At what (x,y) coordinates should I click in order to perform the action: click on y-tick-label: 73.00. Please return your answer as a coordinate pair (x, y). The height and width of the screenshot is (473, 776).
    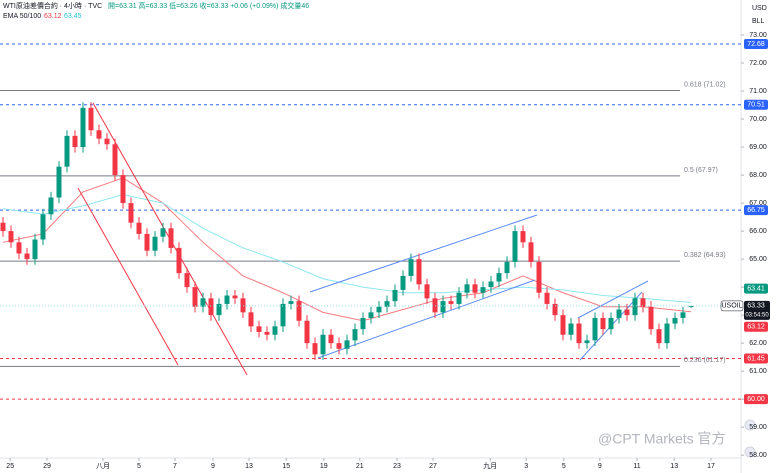
    Looking at the image, I should click on (758, 35).